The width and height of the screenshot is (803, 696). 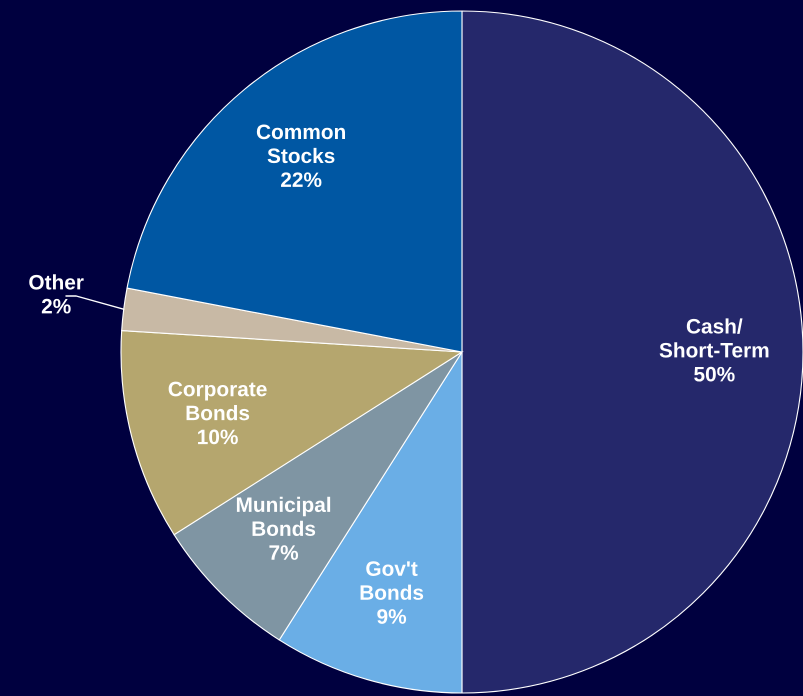 I want to click on data-label: 9%, so click(x=391, y=616).